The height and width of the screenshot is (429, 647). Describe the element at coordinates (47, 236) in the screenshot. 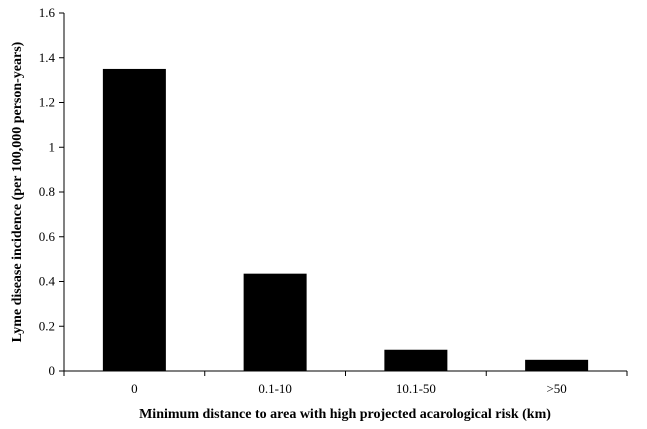

I see `y-tick-label: 0.6` at that location.